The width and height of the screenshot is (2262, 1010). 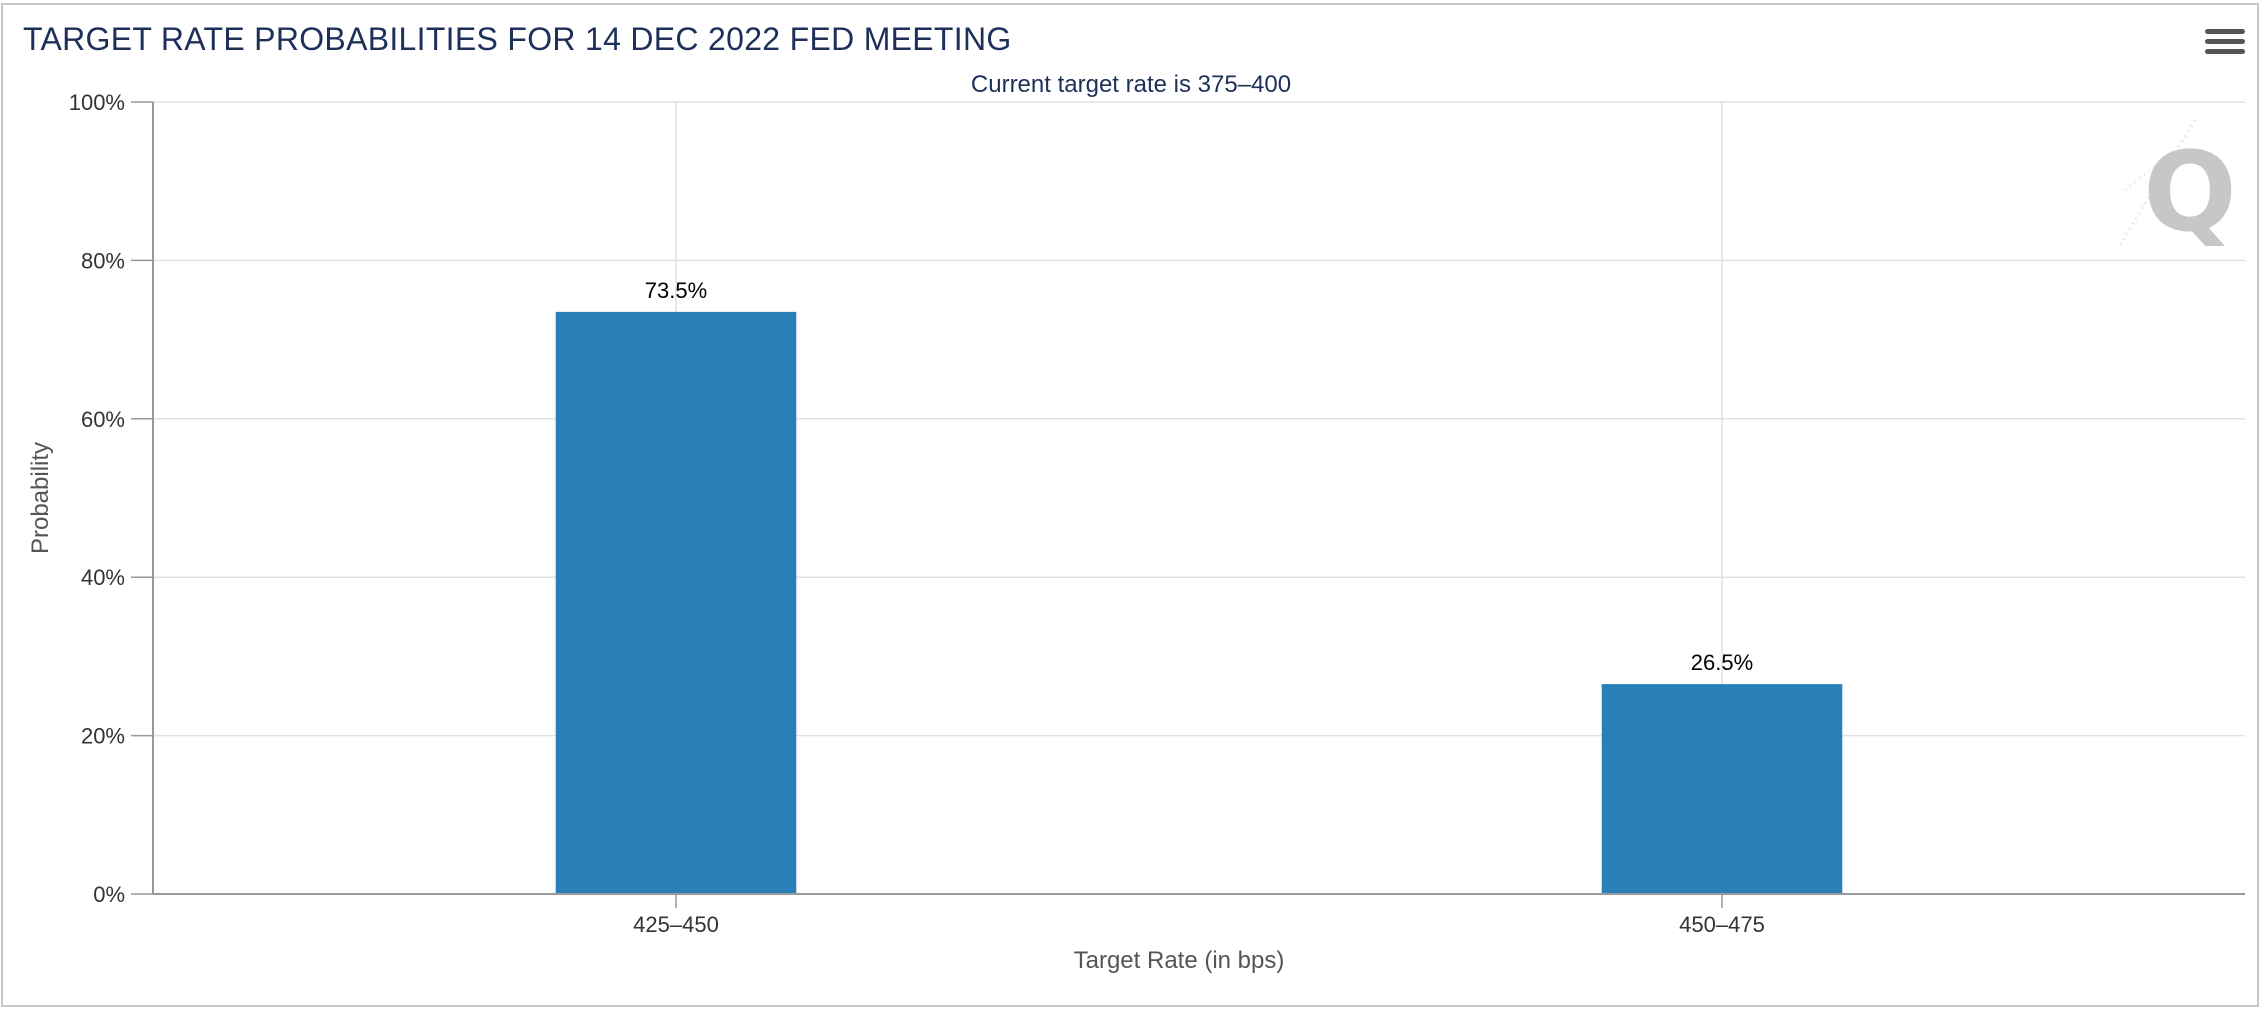 I want to click on q-logo-watermark: Q, so click(x=2177, y=187).